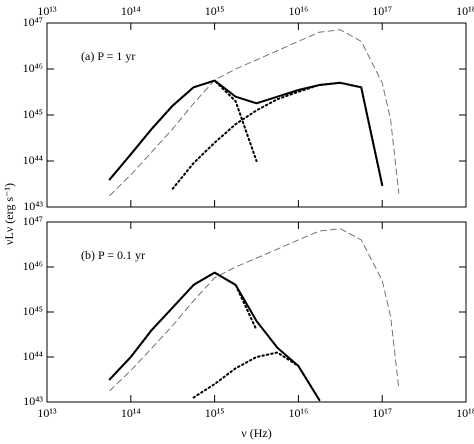 This screenshot has width=474, height=444. I want to click on panel-annotation: (b) P = 0.1 yr, so click(113, 255).